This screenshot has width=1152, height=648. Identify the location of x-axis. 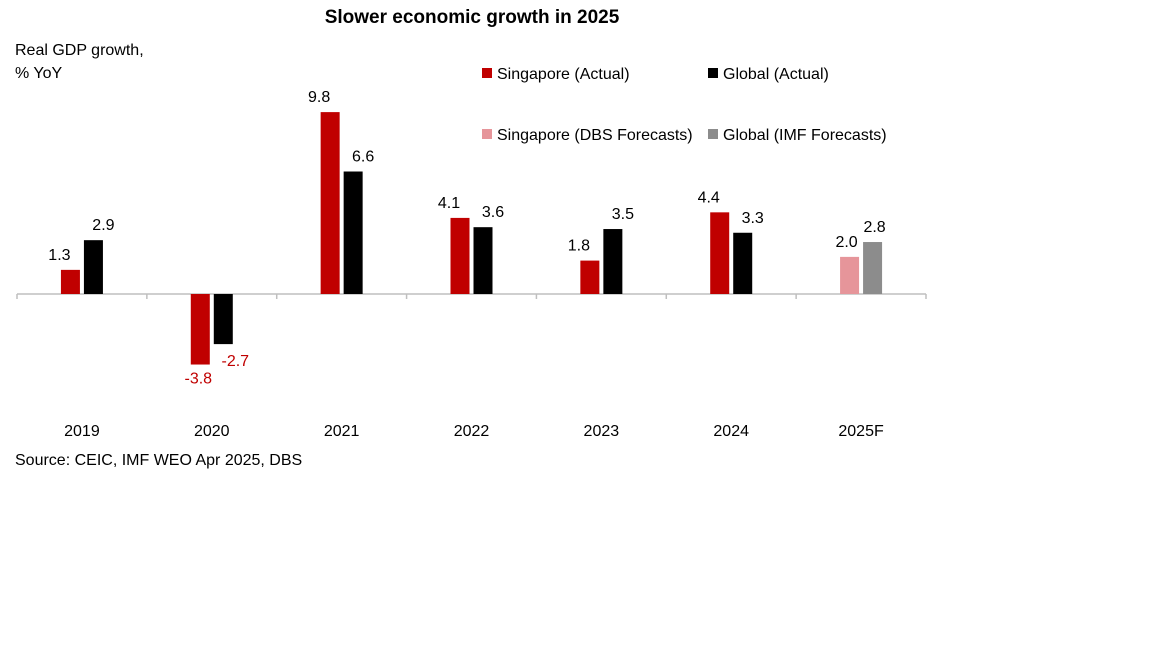
(471, 296).